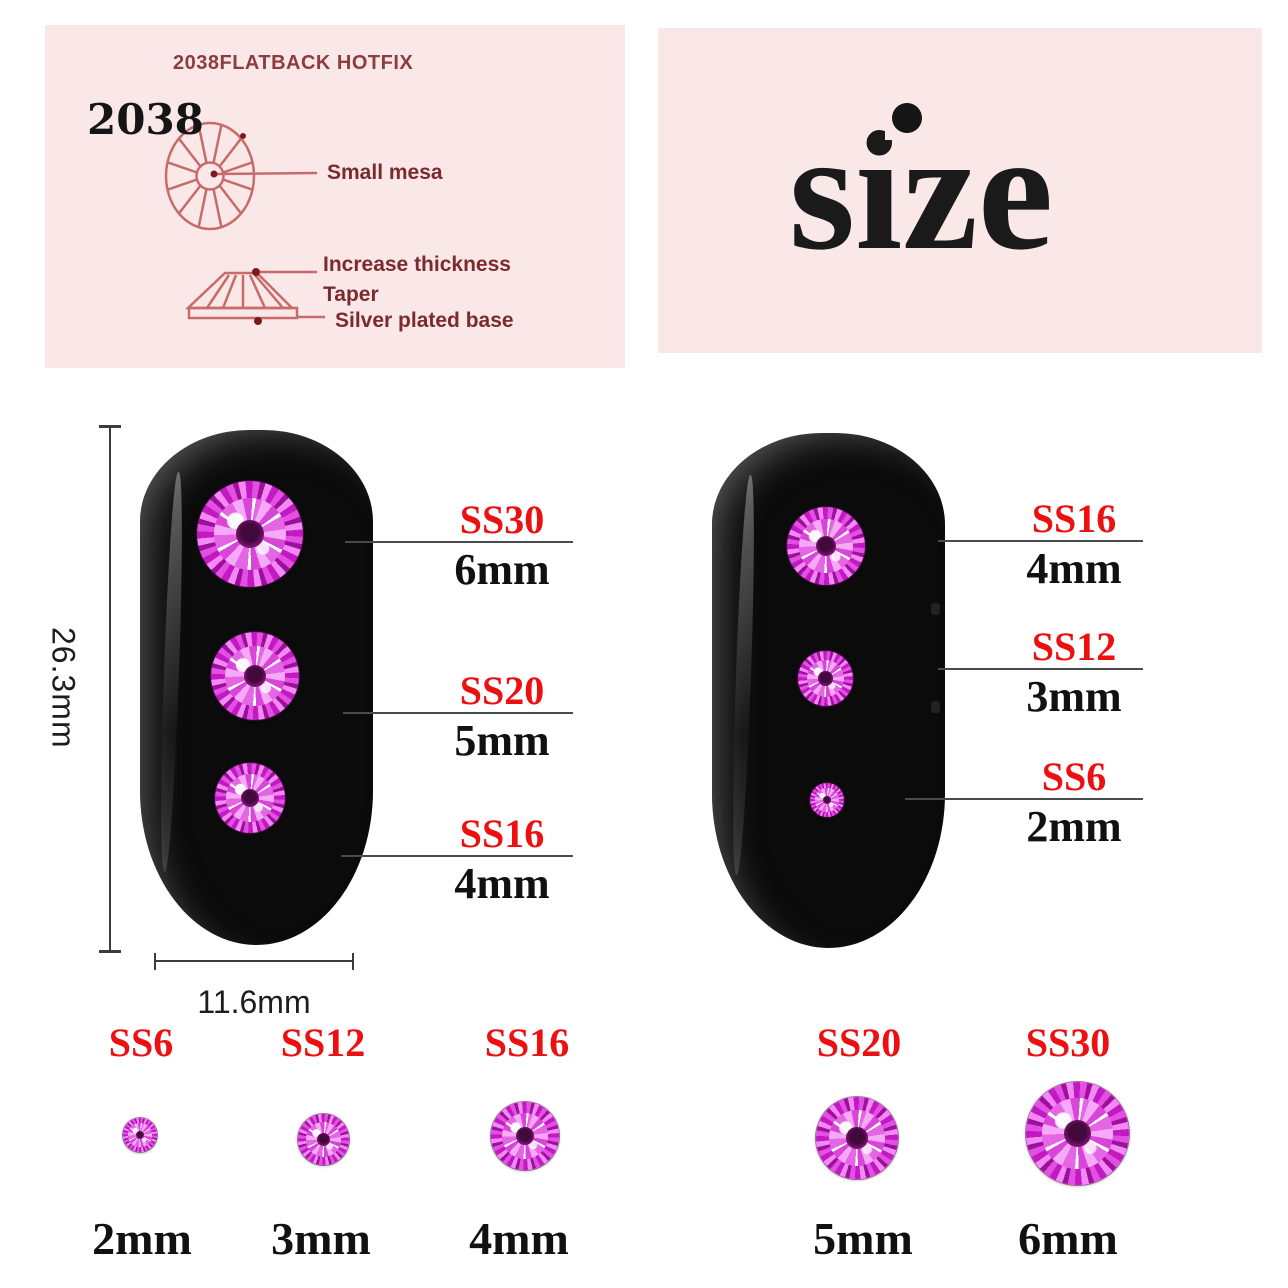 The image size is (1288, 1288). What do you see at coordinates (502, 690) in the screenshot?
I see `ss-size-label: SS20` at bounding box center [502, 690].